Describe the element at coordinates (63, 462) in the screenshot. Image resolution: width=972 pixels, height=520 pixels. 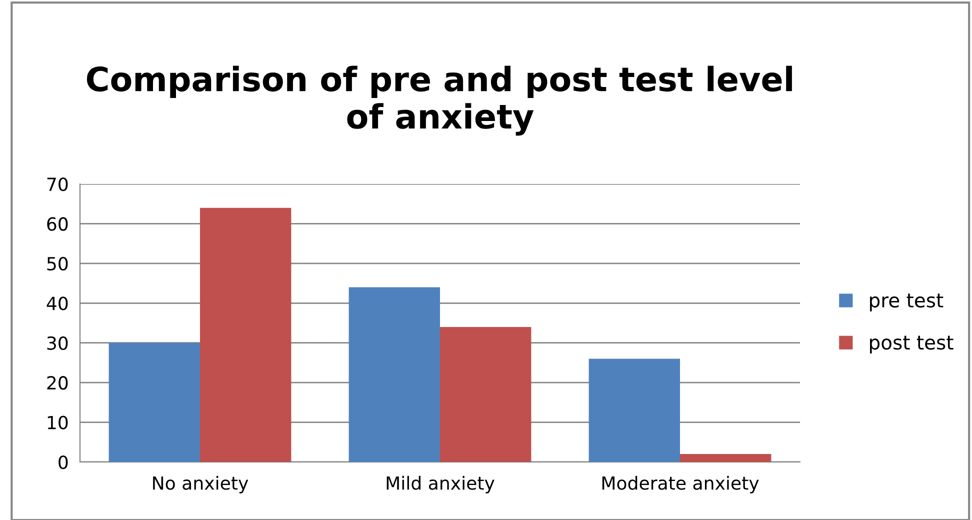
I see `y-tick-label: 0` at that location.